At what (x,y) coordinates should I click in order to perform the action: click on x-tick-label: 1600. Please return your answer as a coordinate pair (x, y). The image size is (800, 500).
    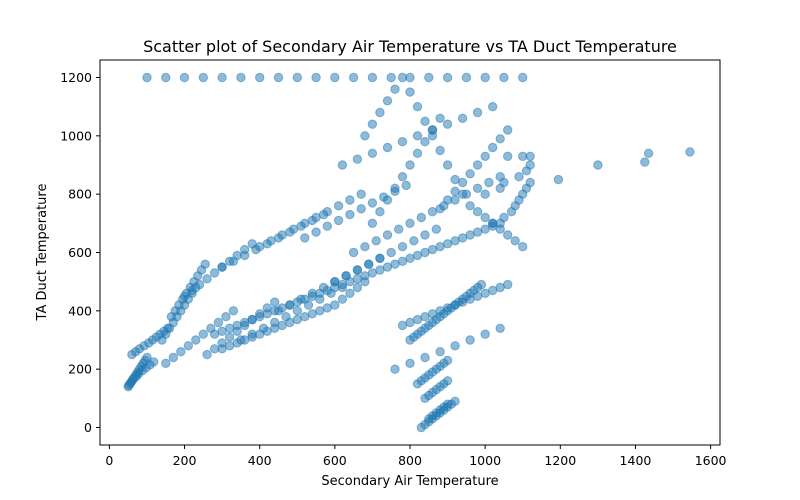
    Looking at the image, I should click on (711, 460).